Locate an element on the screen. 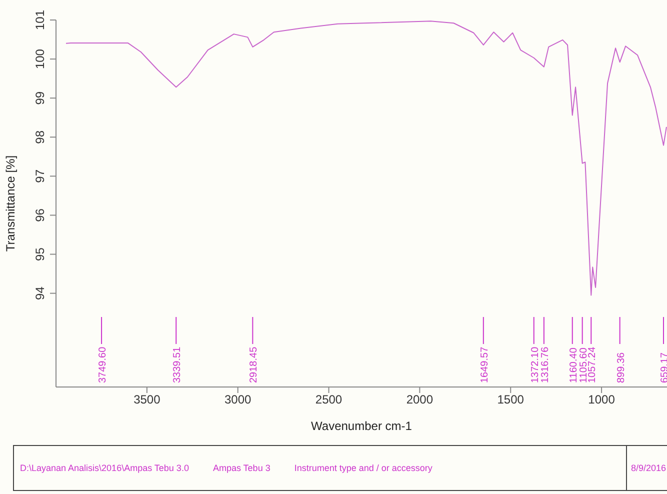 Image resolution: width=667 pixels, height=494 pixels. x-tick-label: 2000 is located at coordinates (420, 399).